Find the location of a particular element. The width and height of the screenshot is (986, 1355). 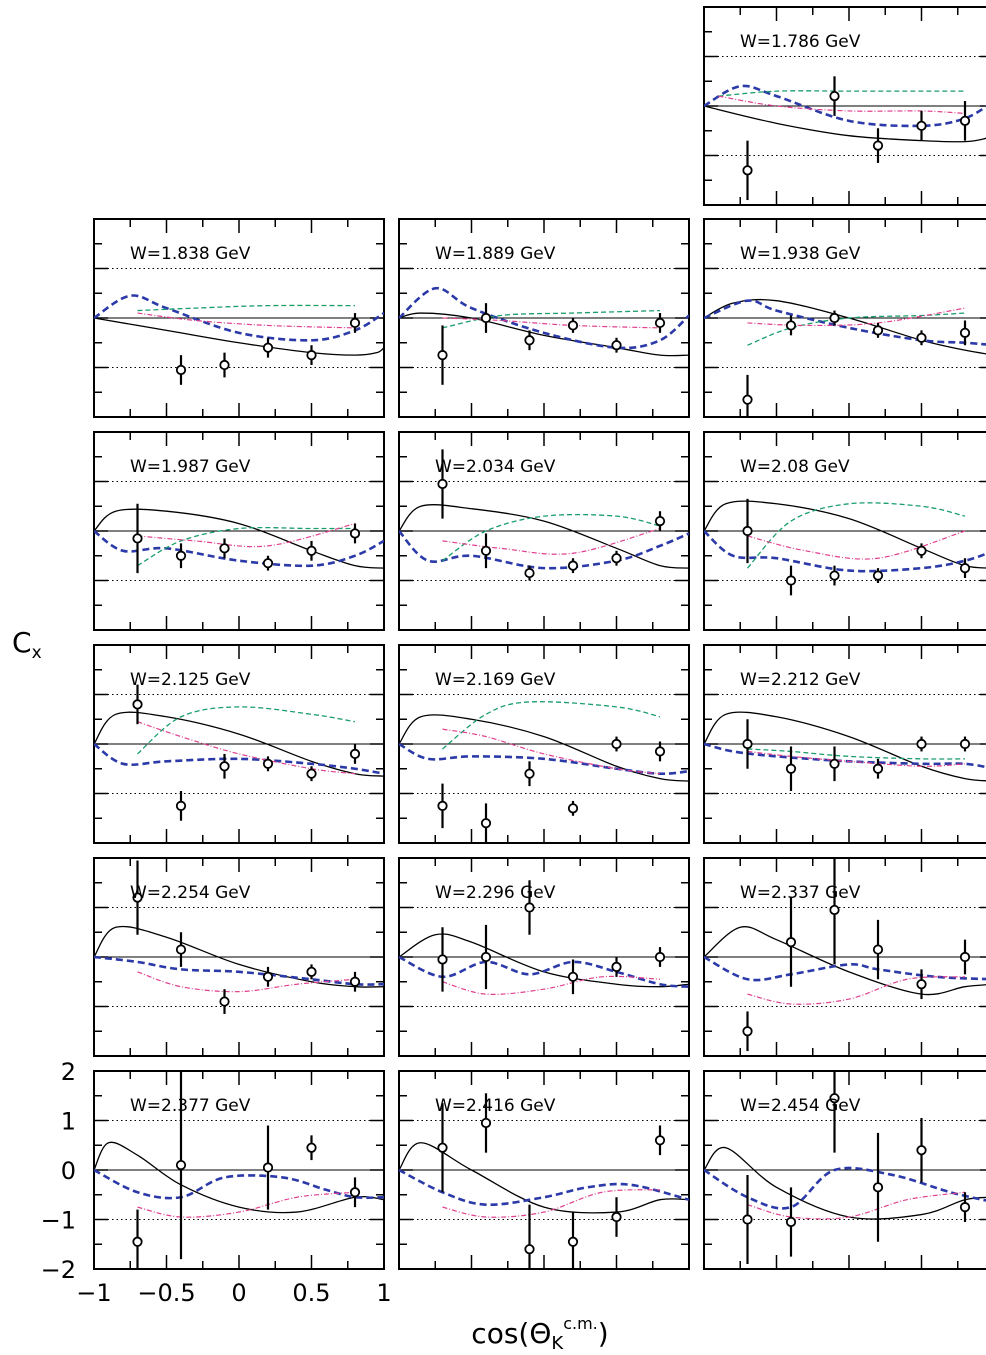

x-axis-title: cos(ΘKc.m.) is located at coordinates (539, 1334).